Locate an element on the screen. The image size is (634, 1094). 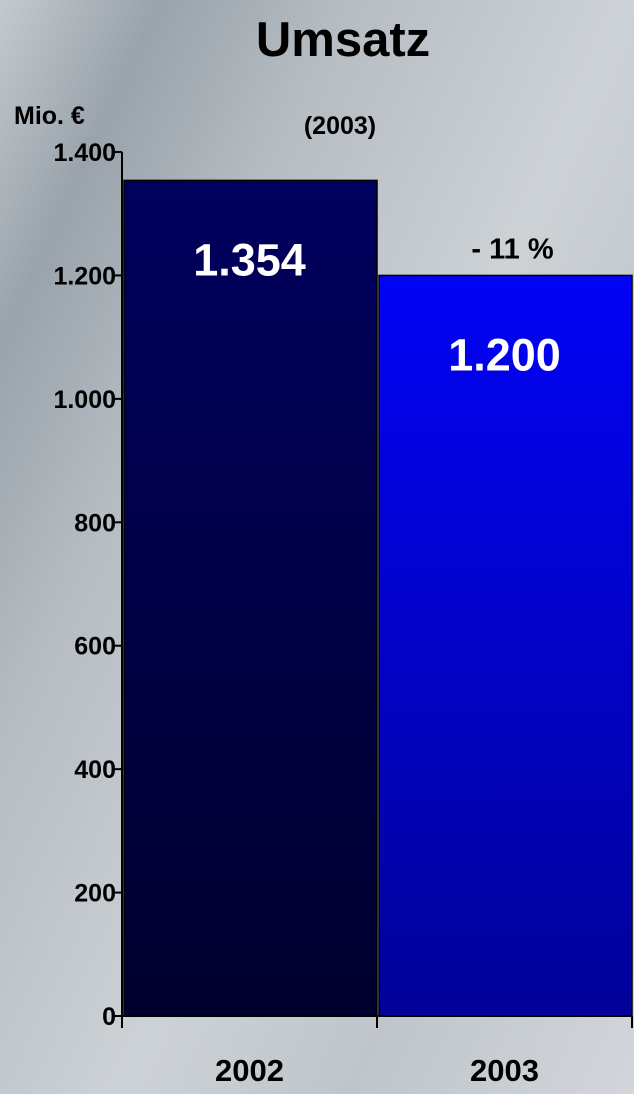
change-annotation: - 11 % is located at coordinates (512, 249).